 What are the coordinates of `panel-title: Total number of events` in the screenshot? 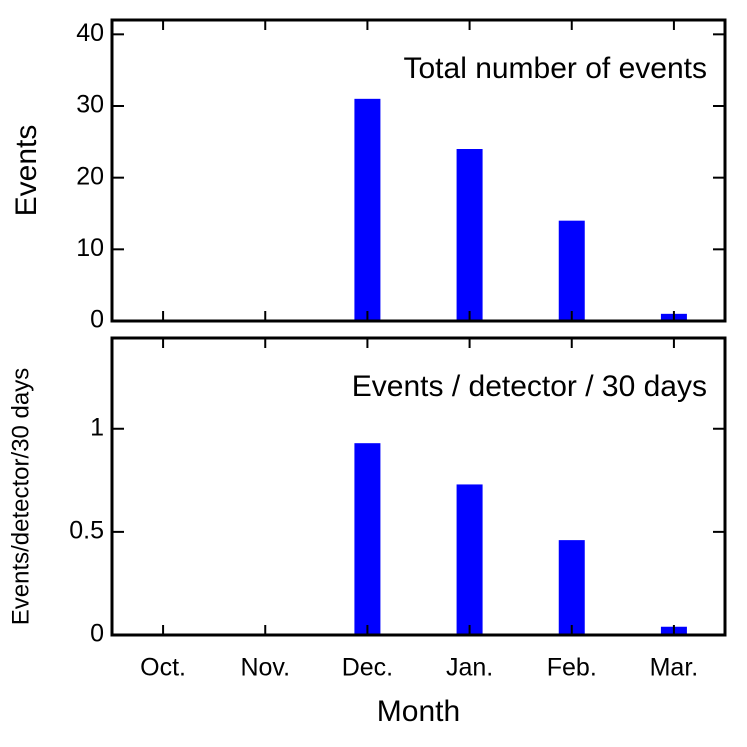 It's located at (555, 68).